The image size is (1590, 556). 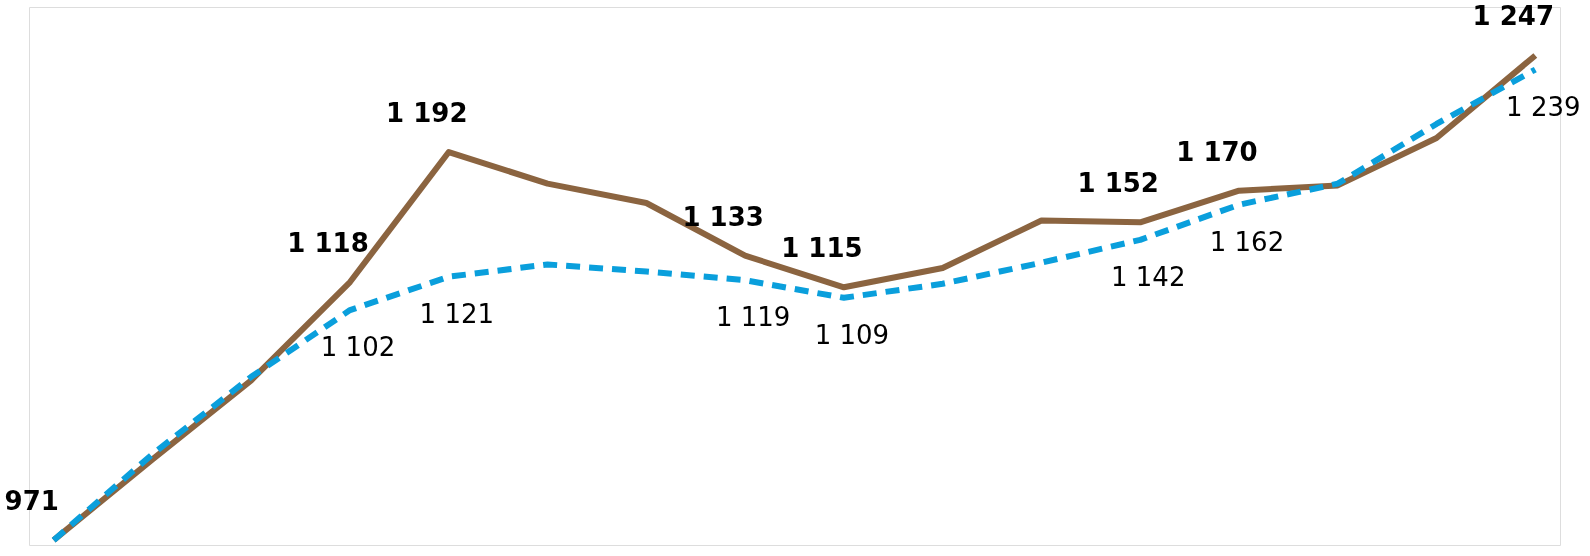 I want to click on data-label: 971, so click(x=31, y=501).